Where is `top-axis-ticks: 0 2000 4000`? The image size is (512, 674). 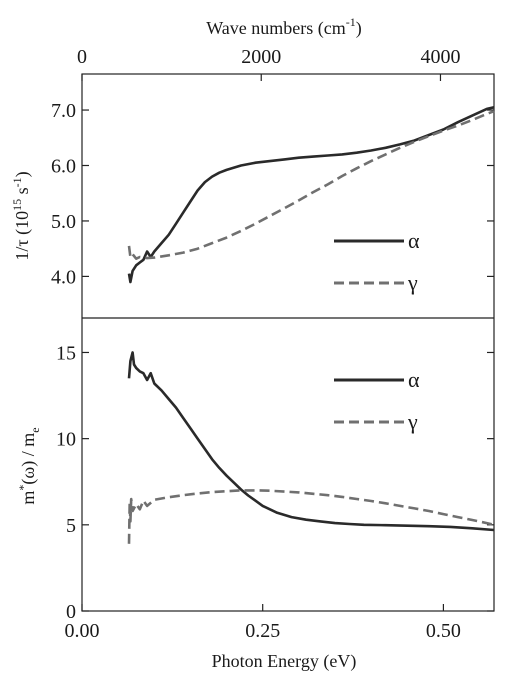
top-axis-ticks: 0 2000 4000 is located at coordinates (268, 63).